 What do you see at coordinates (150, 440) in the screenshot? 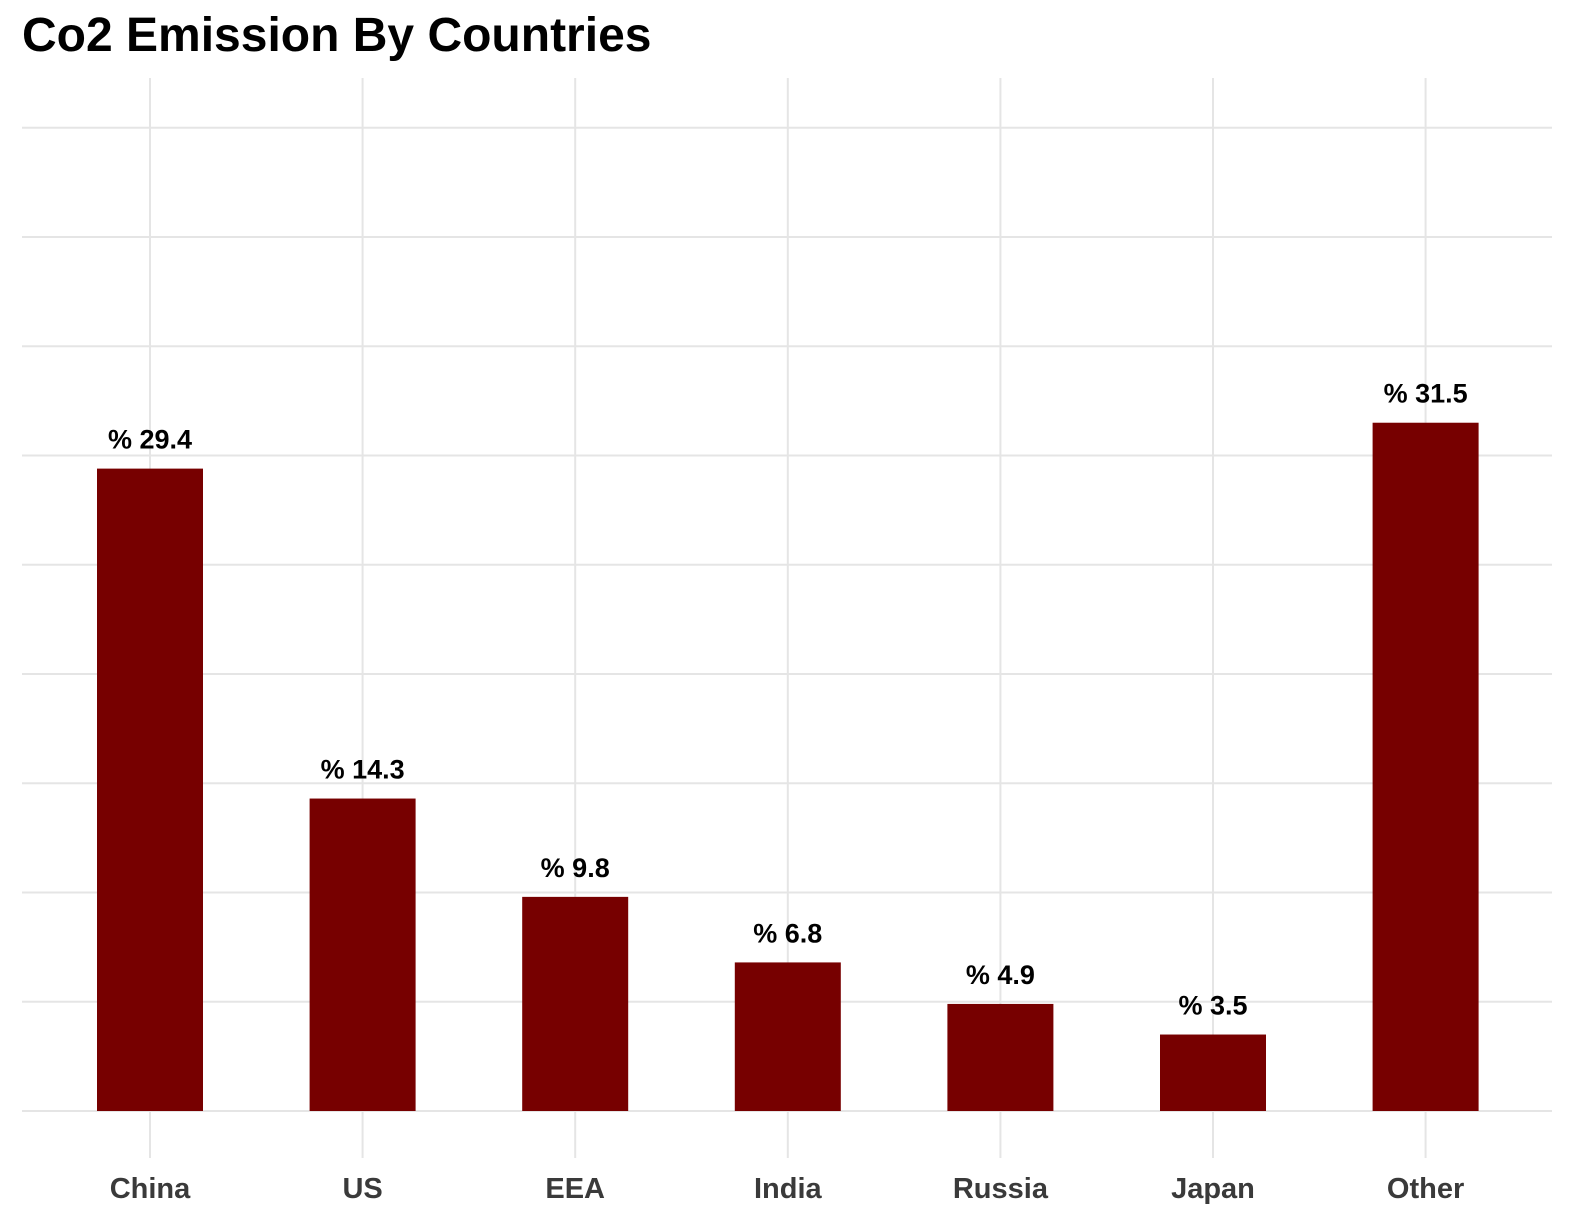
I see `data-label-china: % 29.4` at bounding box center [150, 440].